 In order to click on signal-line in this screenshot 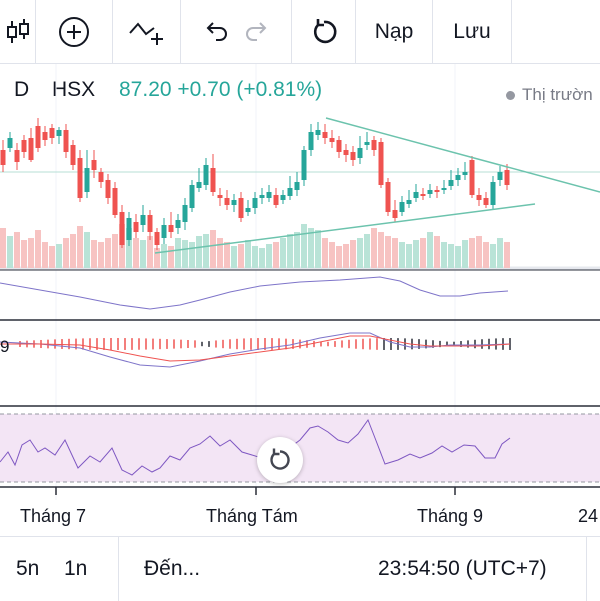, I will do `click(255, 348)`.